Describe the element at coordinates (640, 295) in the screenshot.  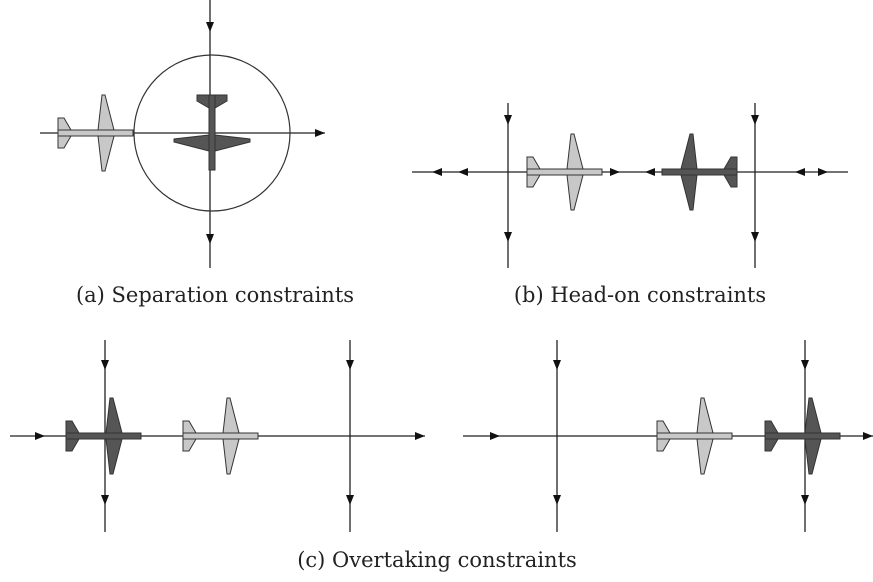
I see `caption: (b) Head-on constraints` at that location.